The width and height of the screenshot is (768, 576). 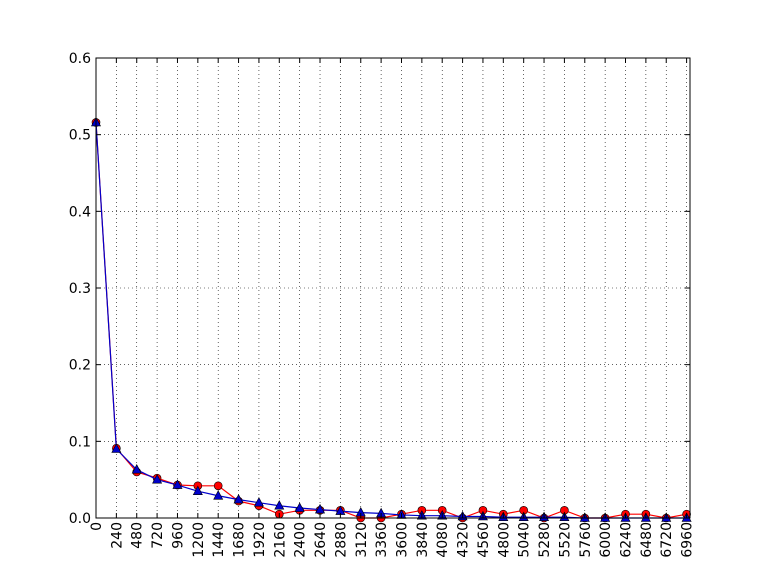 I want to click on series-1-point, so click(x=218, y=486).